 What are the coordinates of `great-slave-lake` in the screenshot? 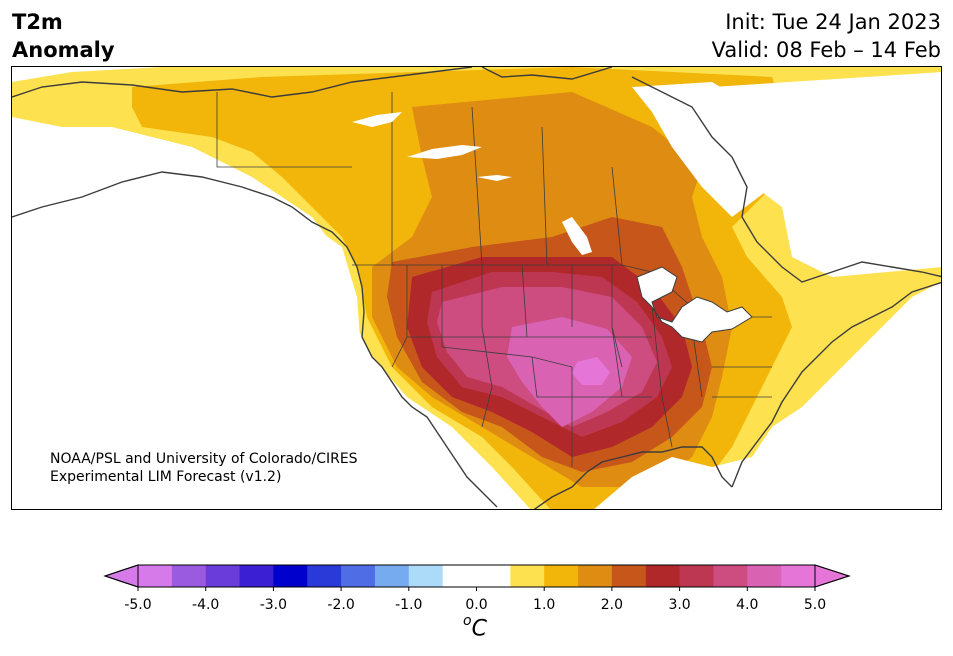 It's located at (444, 152).